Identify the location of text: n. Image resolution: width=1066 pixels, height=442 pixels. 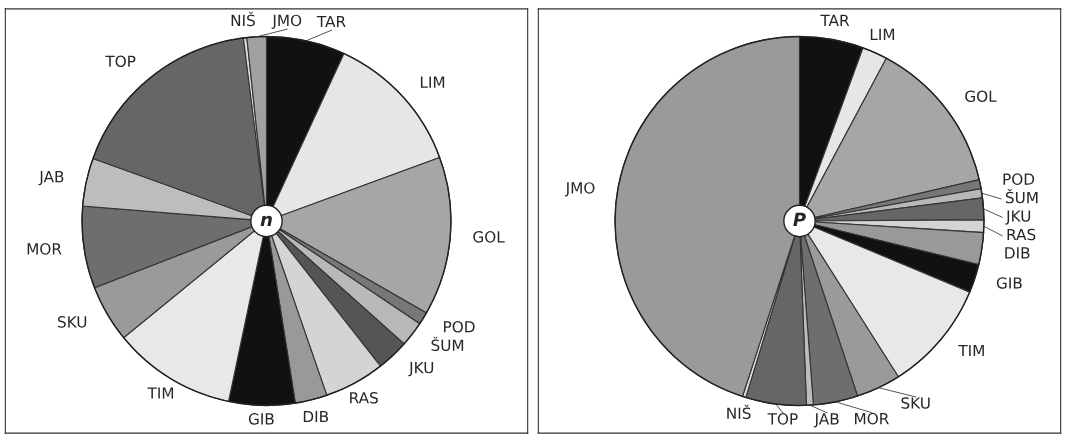
(266, 220).